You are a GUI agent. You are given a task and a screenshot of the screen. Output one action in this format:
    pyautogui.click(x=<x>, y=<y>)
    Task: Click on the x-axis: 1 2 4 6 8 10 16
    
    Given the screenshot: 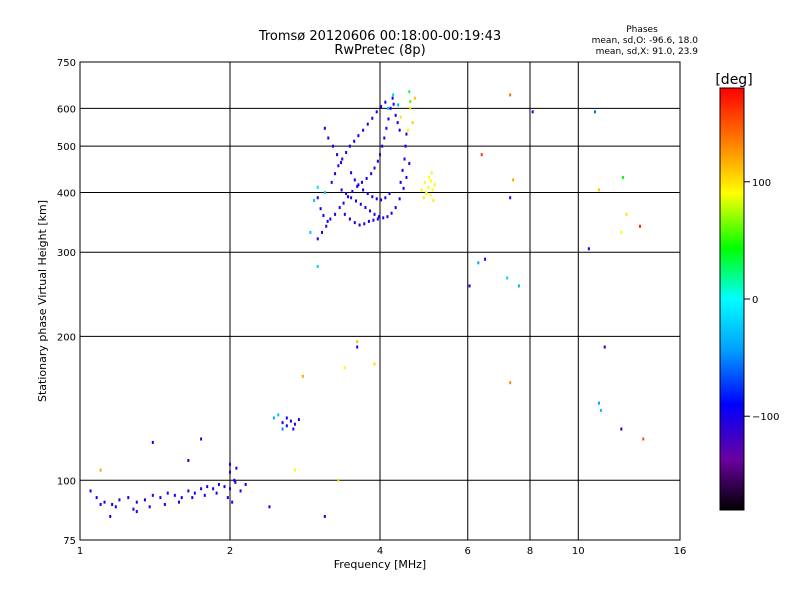 What is the action you would take?
    pyautogui.click(x=382, y=551)
    